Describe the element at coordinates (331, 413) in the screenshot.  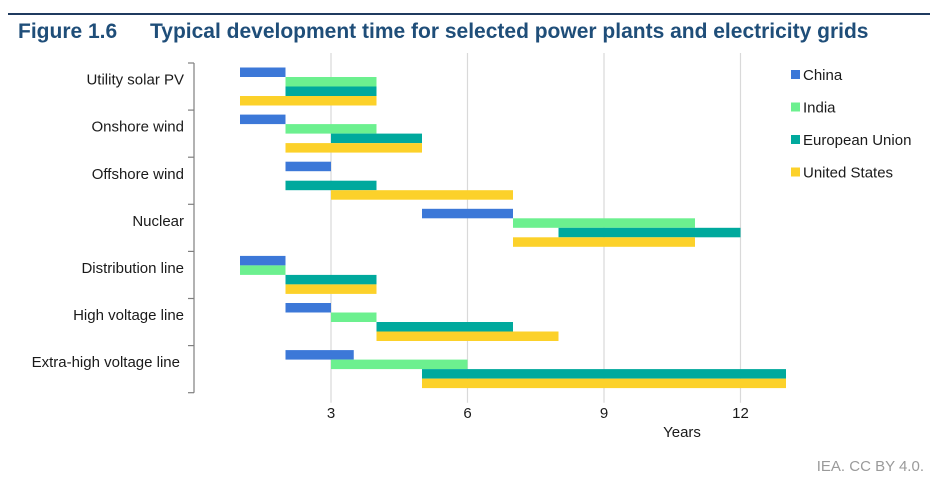
I see `x-tick-label: 3` at that location.